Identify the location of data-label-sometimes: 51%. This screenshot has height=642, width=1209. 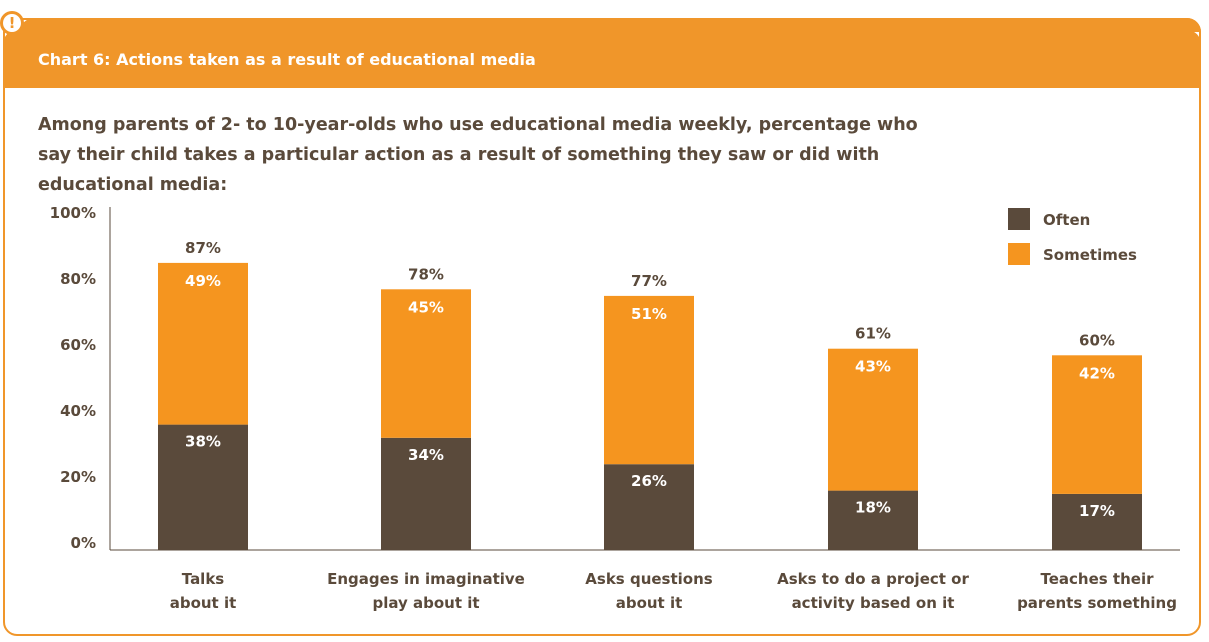
(649, 314).